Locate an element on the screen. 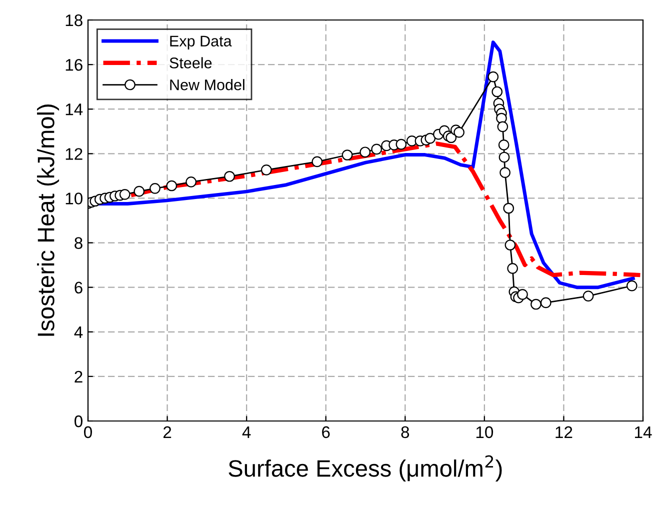 This screenshot has height=506, width=655. y-tick-label: 8 is located at coordinates (78, 243).